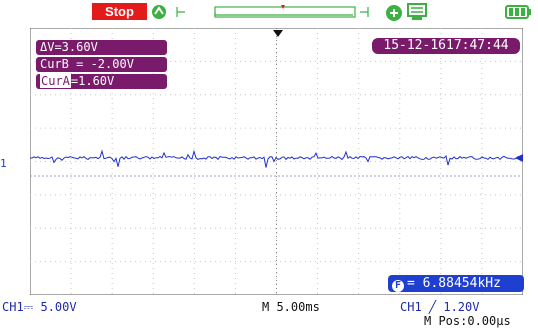 This screenshot has width=538, height=329. I want to click on trigger-readout: CH1 ╱ 1.20V, so click(440, 307).